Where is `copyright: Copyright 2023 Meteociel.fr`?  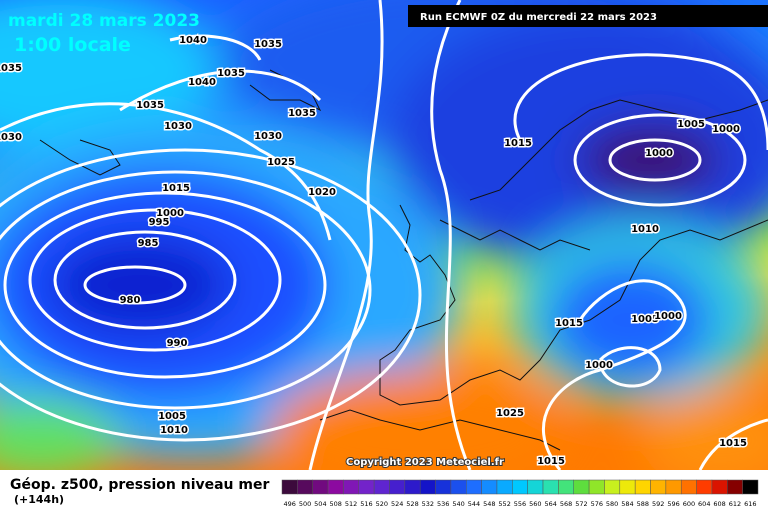 copyright: Copyright 2023 Meteociel.fr is located at coordinates (425, 462).